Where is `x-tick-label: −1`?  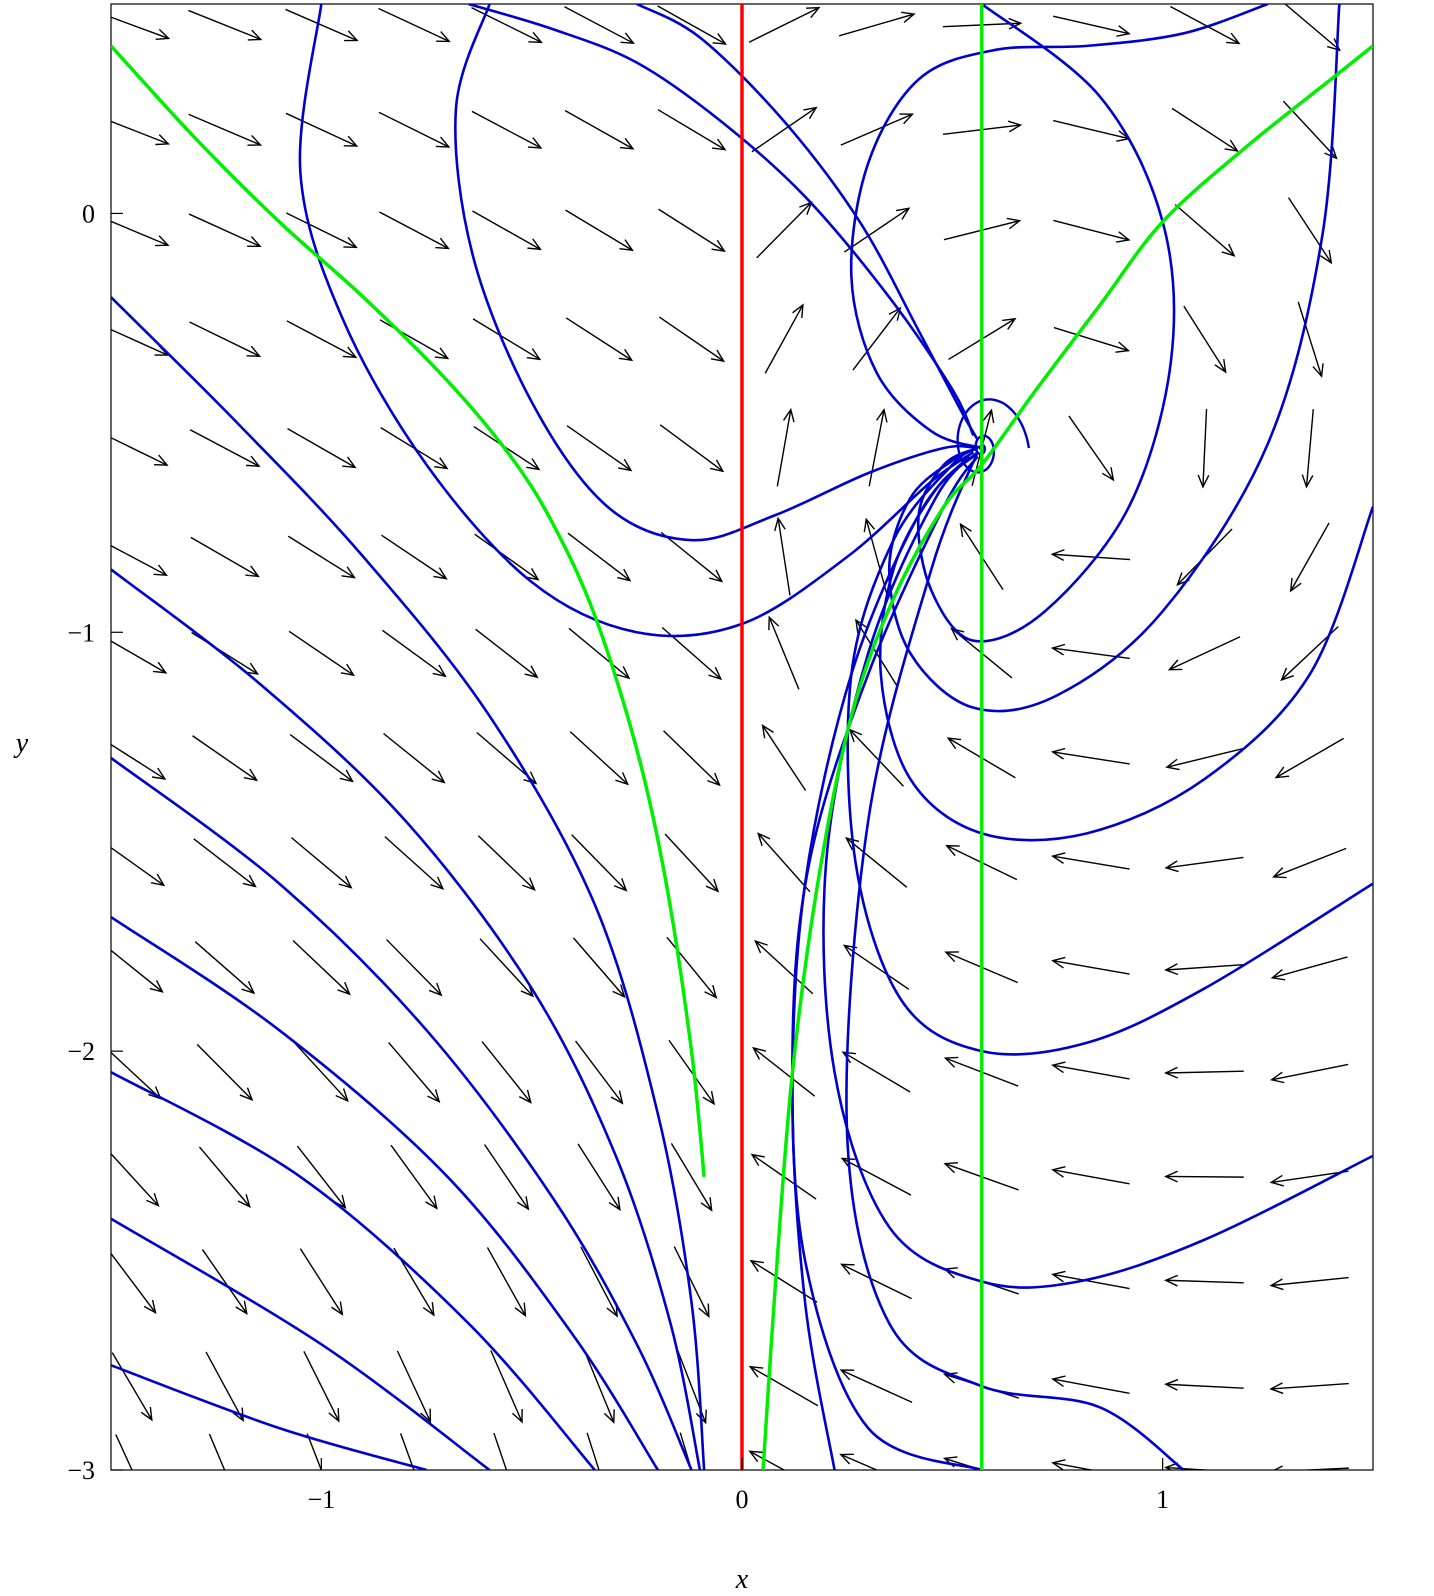 x-tick-label: −1 is located at coordinates (321, 1499).